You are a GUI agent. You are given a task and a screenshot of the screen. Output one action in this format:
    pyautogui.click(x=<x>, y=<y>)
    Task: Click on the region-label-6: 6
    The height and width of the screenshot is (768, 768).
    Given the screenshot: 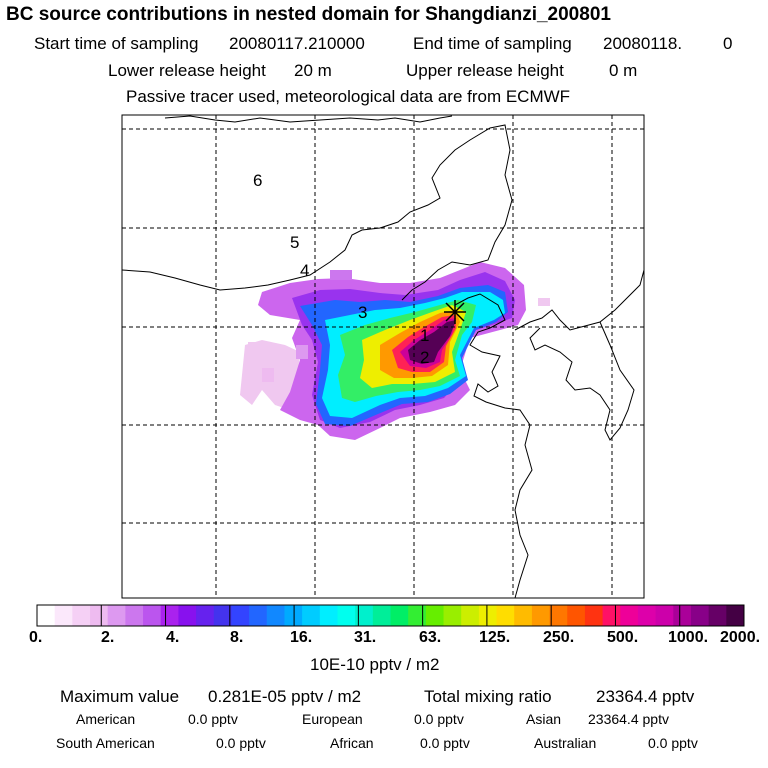 What is the action you would take?
    pyautogui.click(x=257, y=180)
    